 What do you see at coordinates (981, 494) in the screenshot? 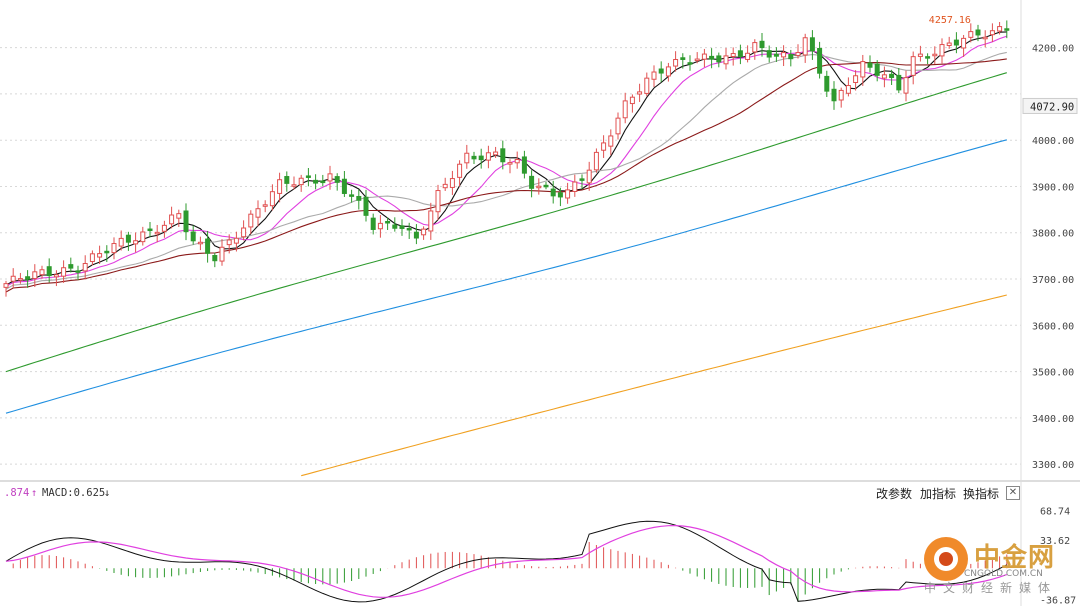
I see `switch-indicator-button: 换指标` at bounding box center [981, 494].